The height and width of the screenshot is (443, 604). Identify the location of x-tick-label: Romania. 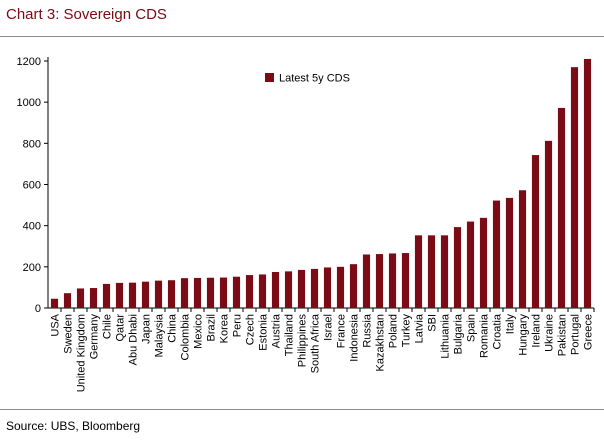
(485, 335).